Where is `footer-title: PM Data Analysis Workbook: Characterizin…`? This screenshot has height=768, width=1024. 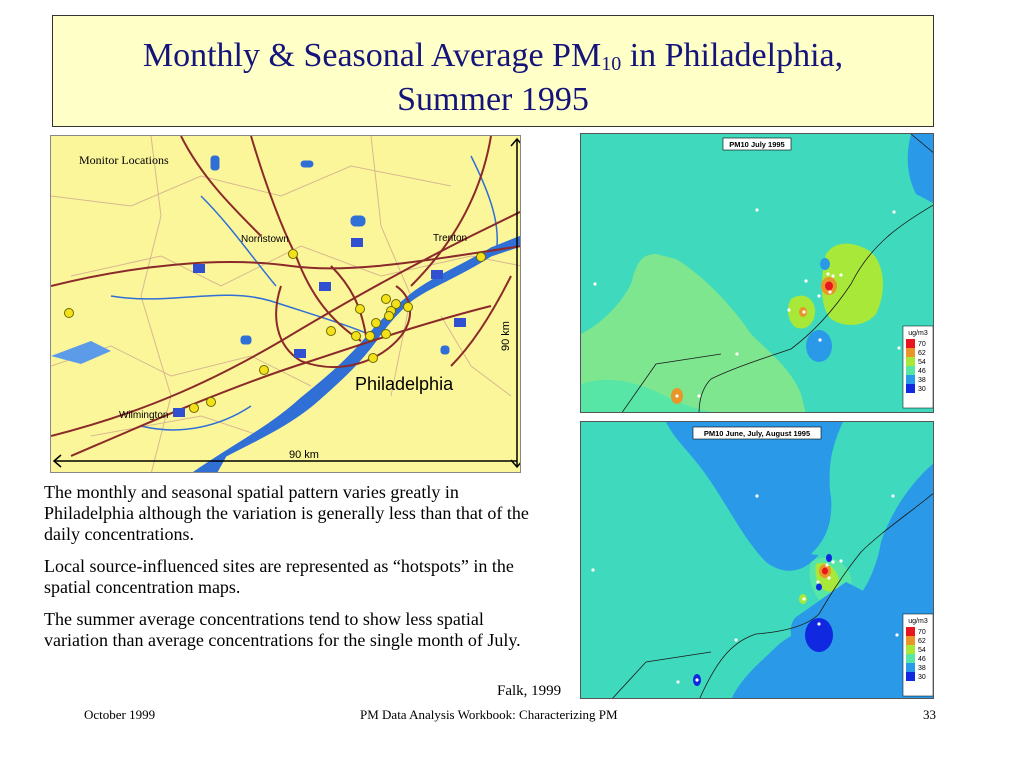
footer-title: PM Data Analysis Workbook: Characterizin… is located at coordinates (489, 714).